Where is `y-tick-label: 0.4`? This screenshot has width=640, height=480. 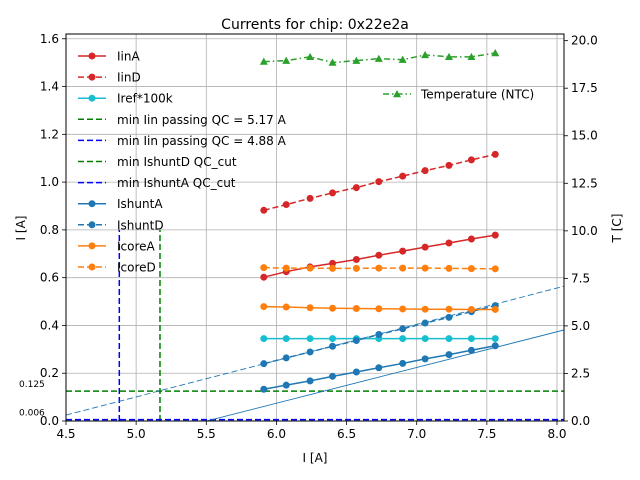 y-tick-label: 0.4 is located at coordinates (49, 325).